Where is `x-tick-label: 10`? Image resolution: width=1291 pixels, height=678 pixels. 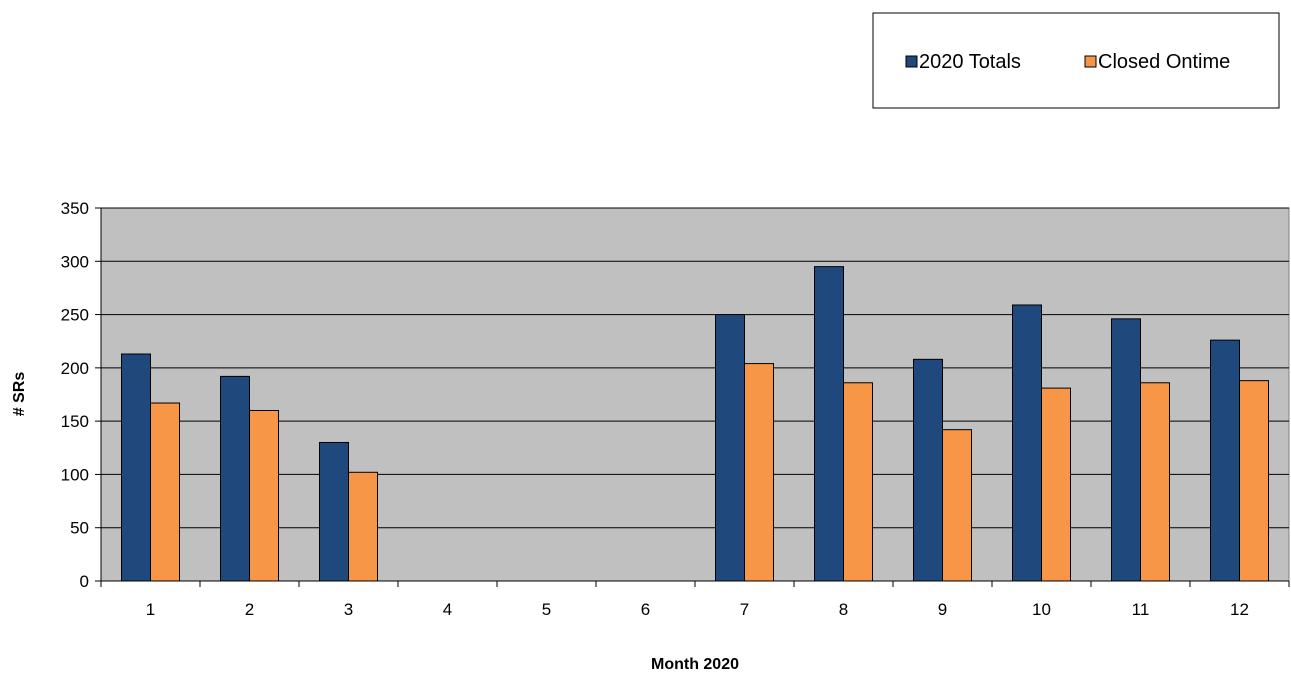
x-tick-label: 10 is located at coordinates (1041, 609).